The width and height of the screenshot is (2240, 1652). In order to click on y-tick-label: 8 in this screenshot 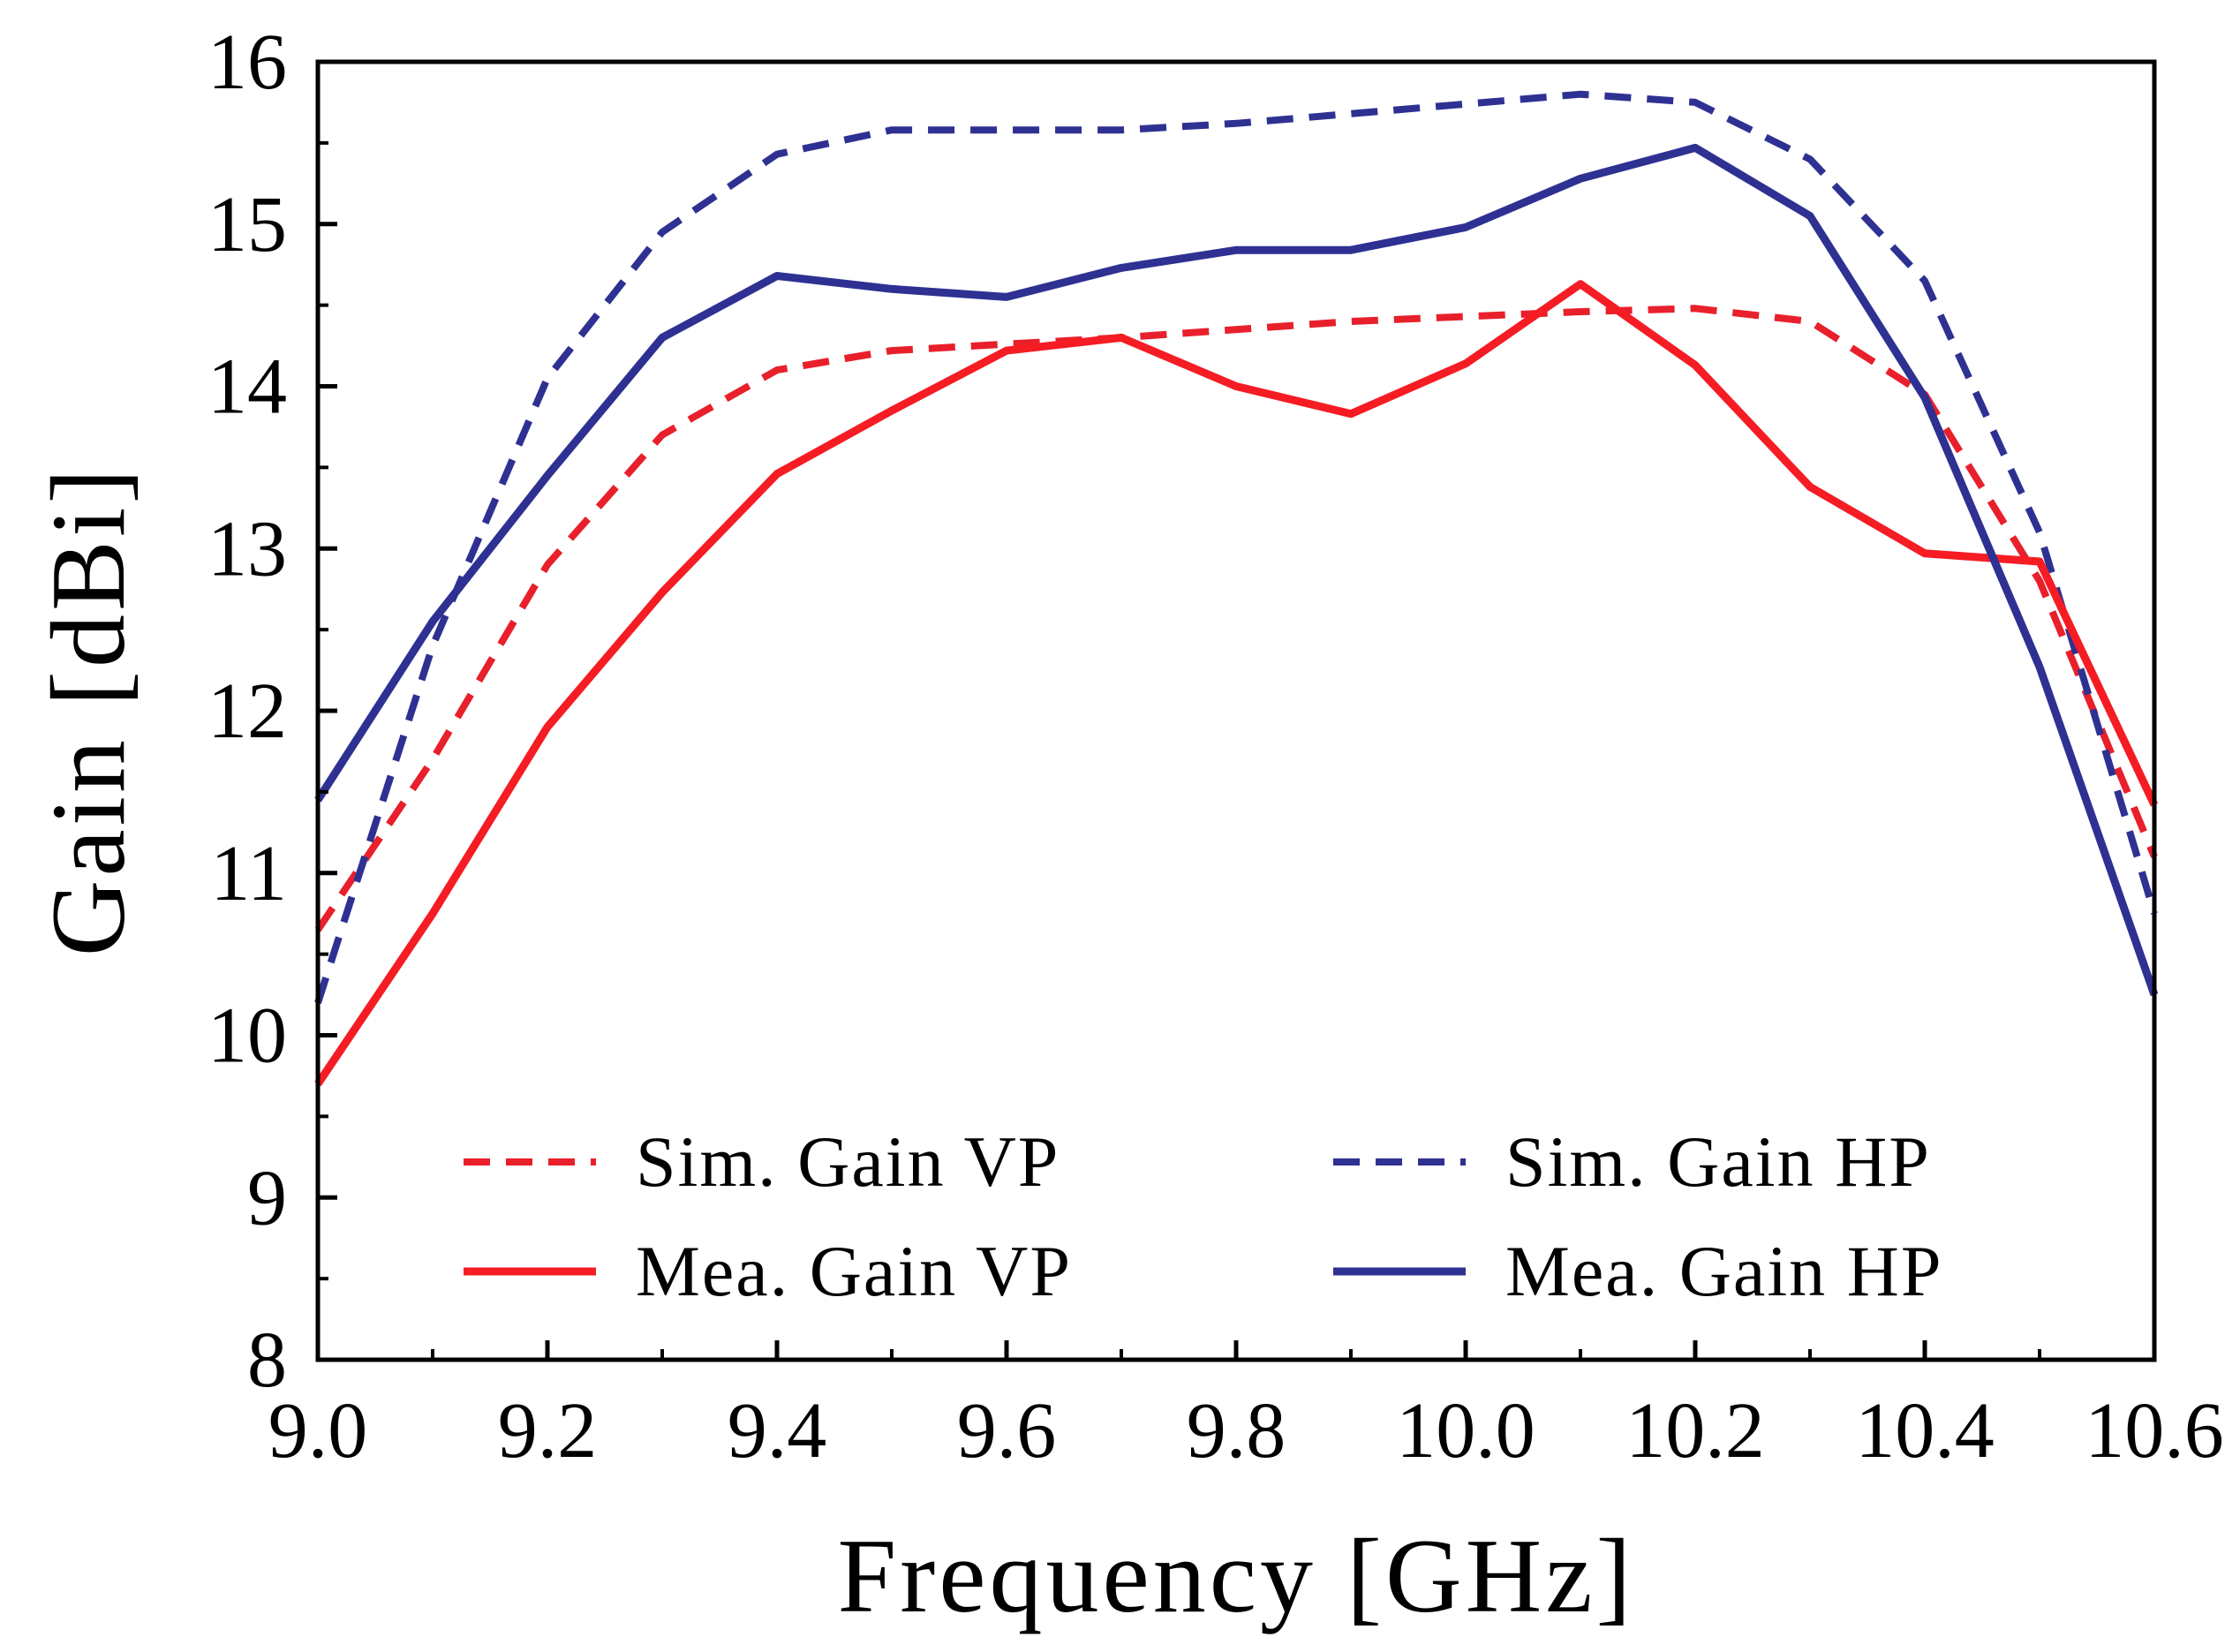, I will do `click(267, 1360)`.